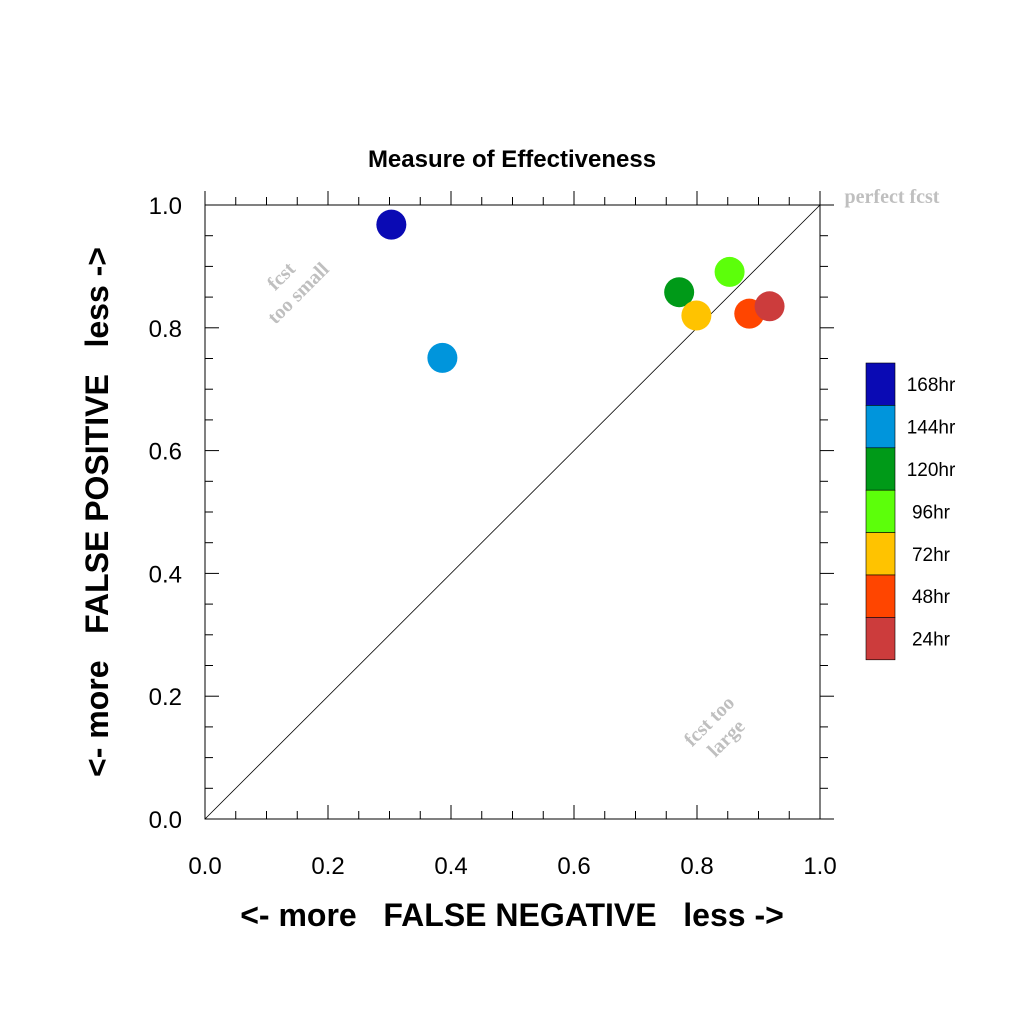 This screenshot has height=1024, width=1024. Describe the element at coordinates (165, 574) in the screenshot. I see `y-tick-label: 0.4` at that location.